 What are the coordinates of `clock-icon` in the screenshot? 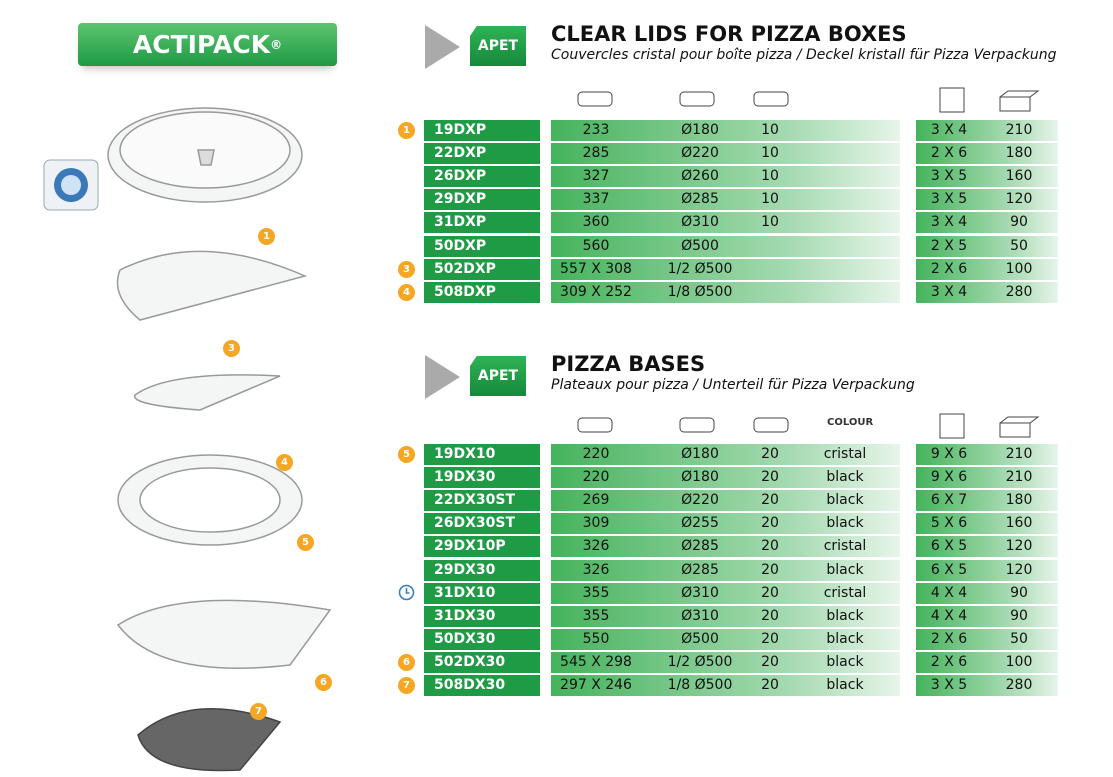 It's located at (406, 592).